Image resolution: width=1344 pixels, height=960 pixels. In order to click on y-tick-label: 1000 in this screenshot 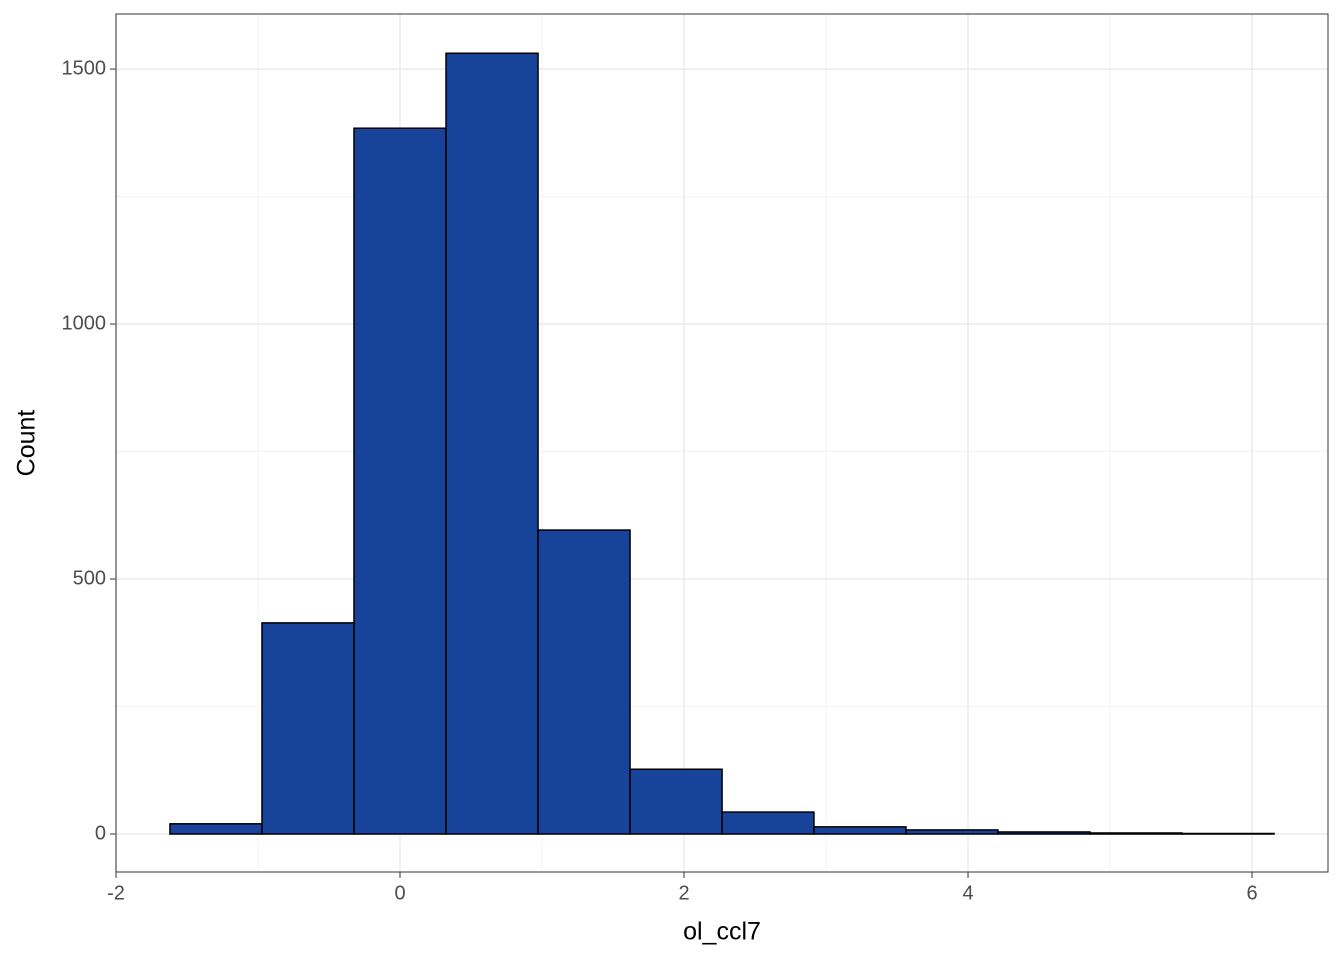, I will do `click(84, 323)`.